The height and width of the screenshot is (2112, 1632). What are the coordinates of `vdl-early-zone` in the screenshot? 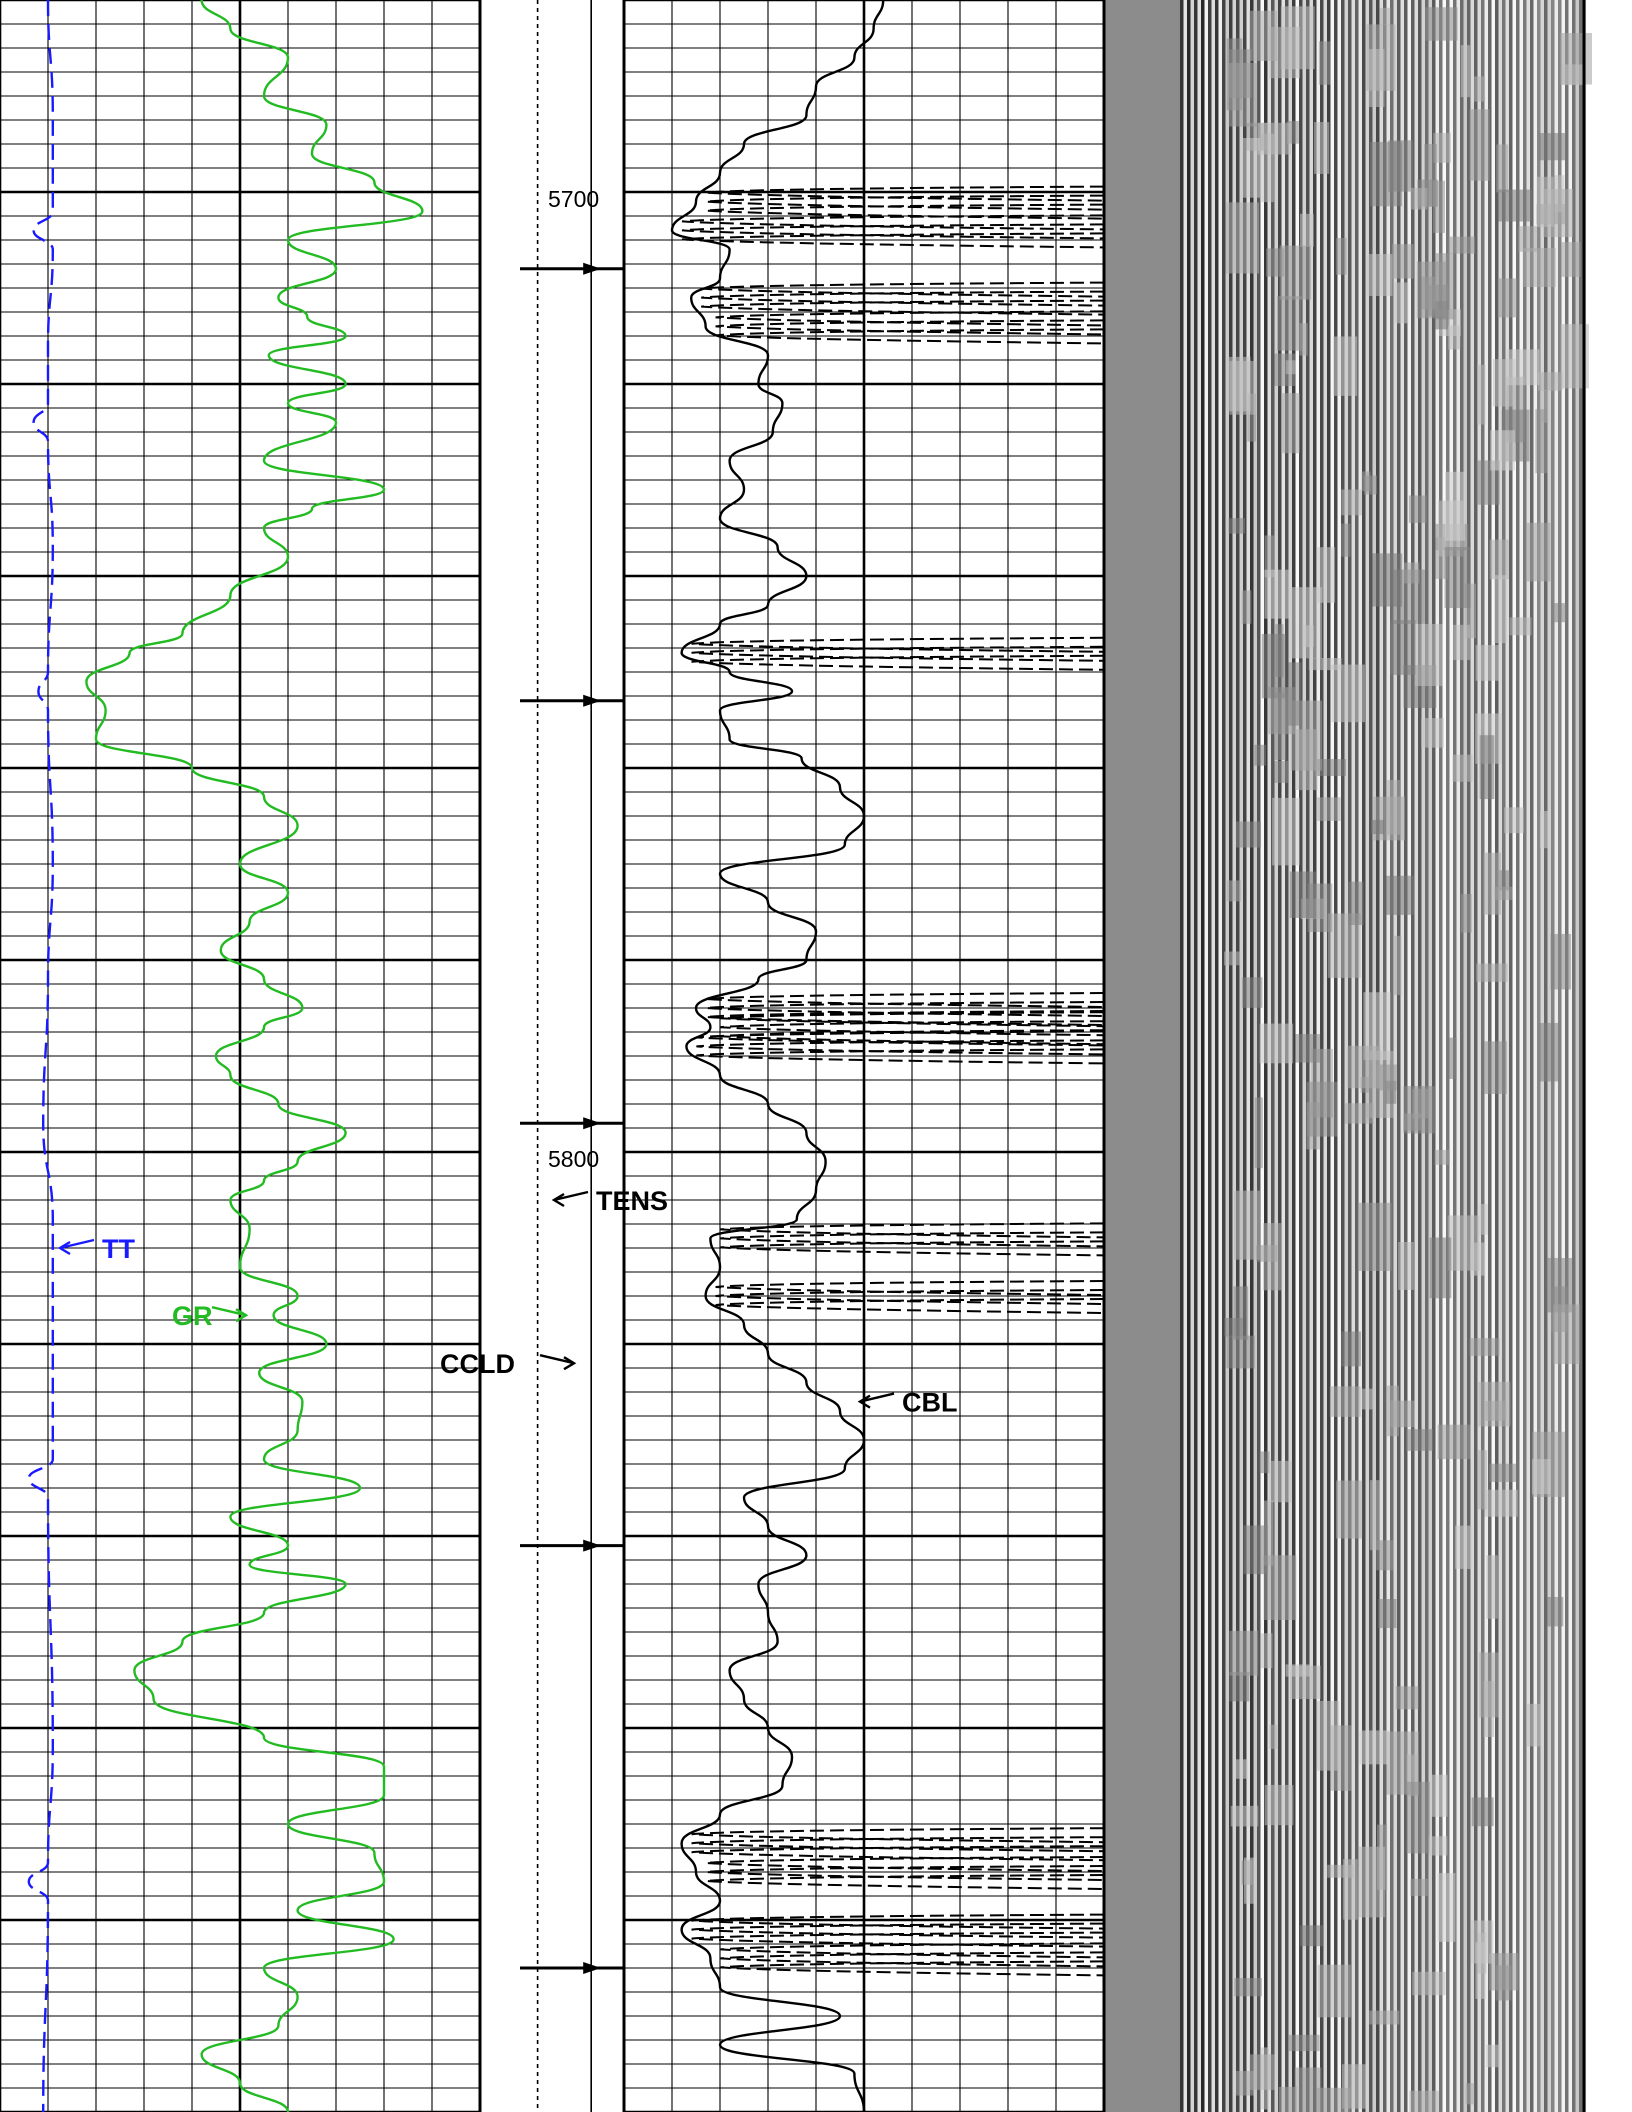 It's located at (1141, 1056).